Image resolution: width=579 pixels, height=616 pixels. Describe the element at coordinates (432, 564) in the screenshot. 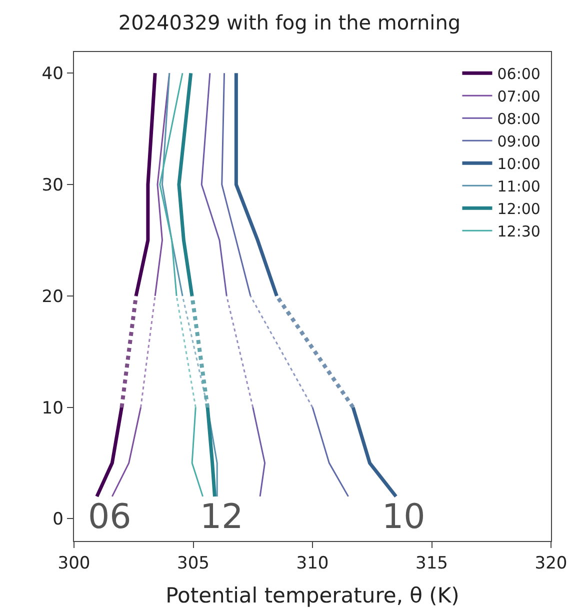

I see `x-tick-label: 315` at that location.